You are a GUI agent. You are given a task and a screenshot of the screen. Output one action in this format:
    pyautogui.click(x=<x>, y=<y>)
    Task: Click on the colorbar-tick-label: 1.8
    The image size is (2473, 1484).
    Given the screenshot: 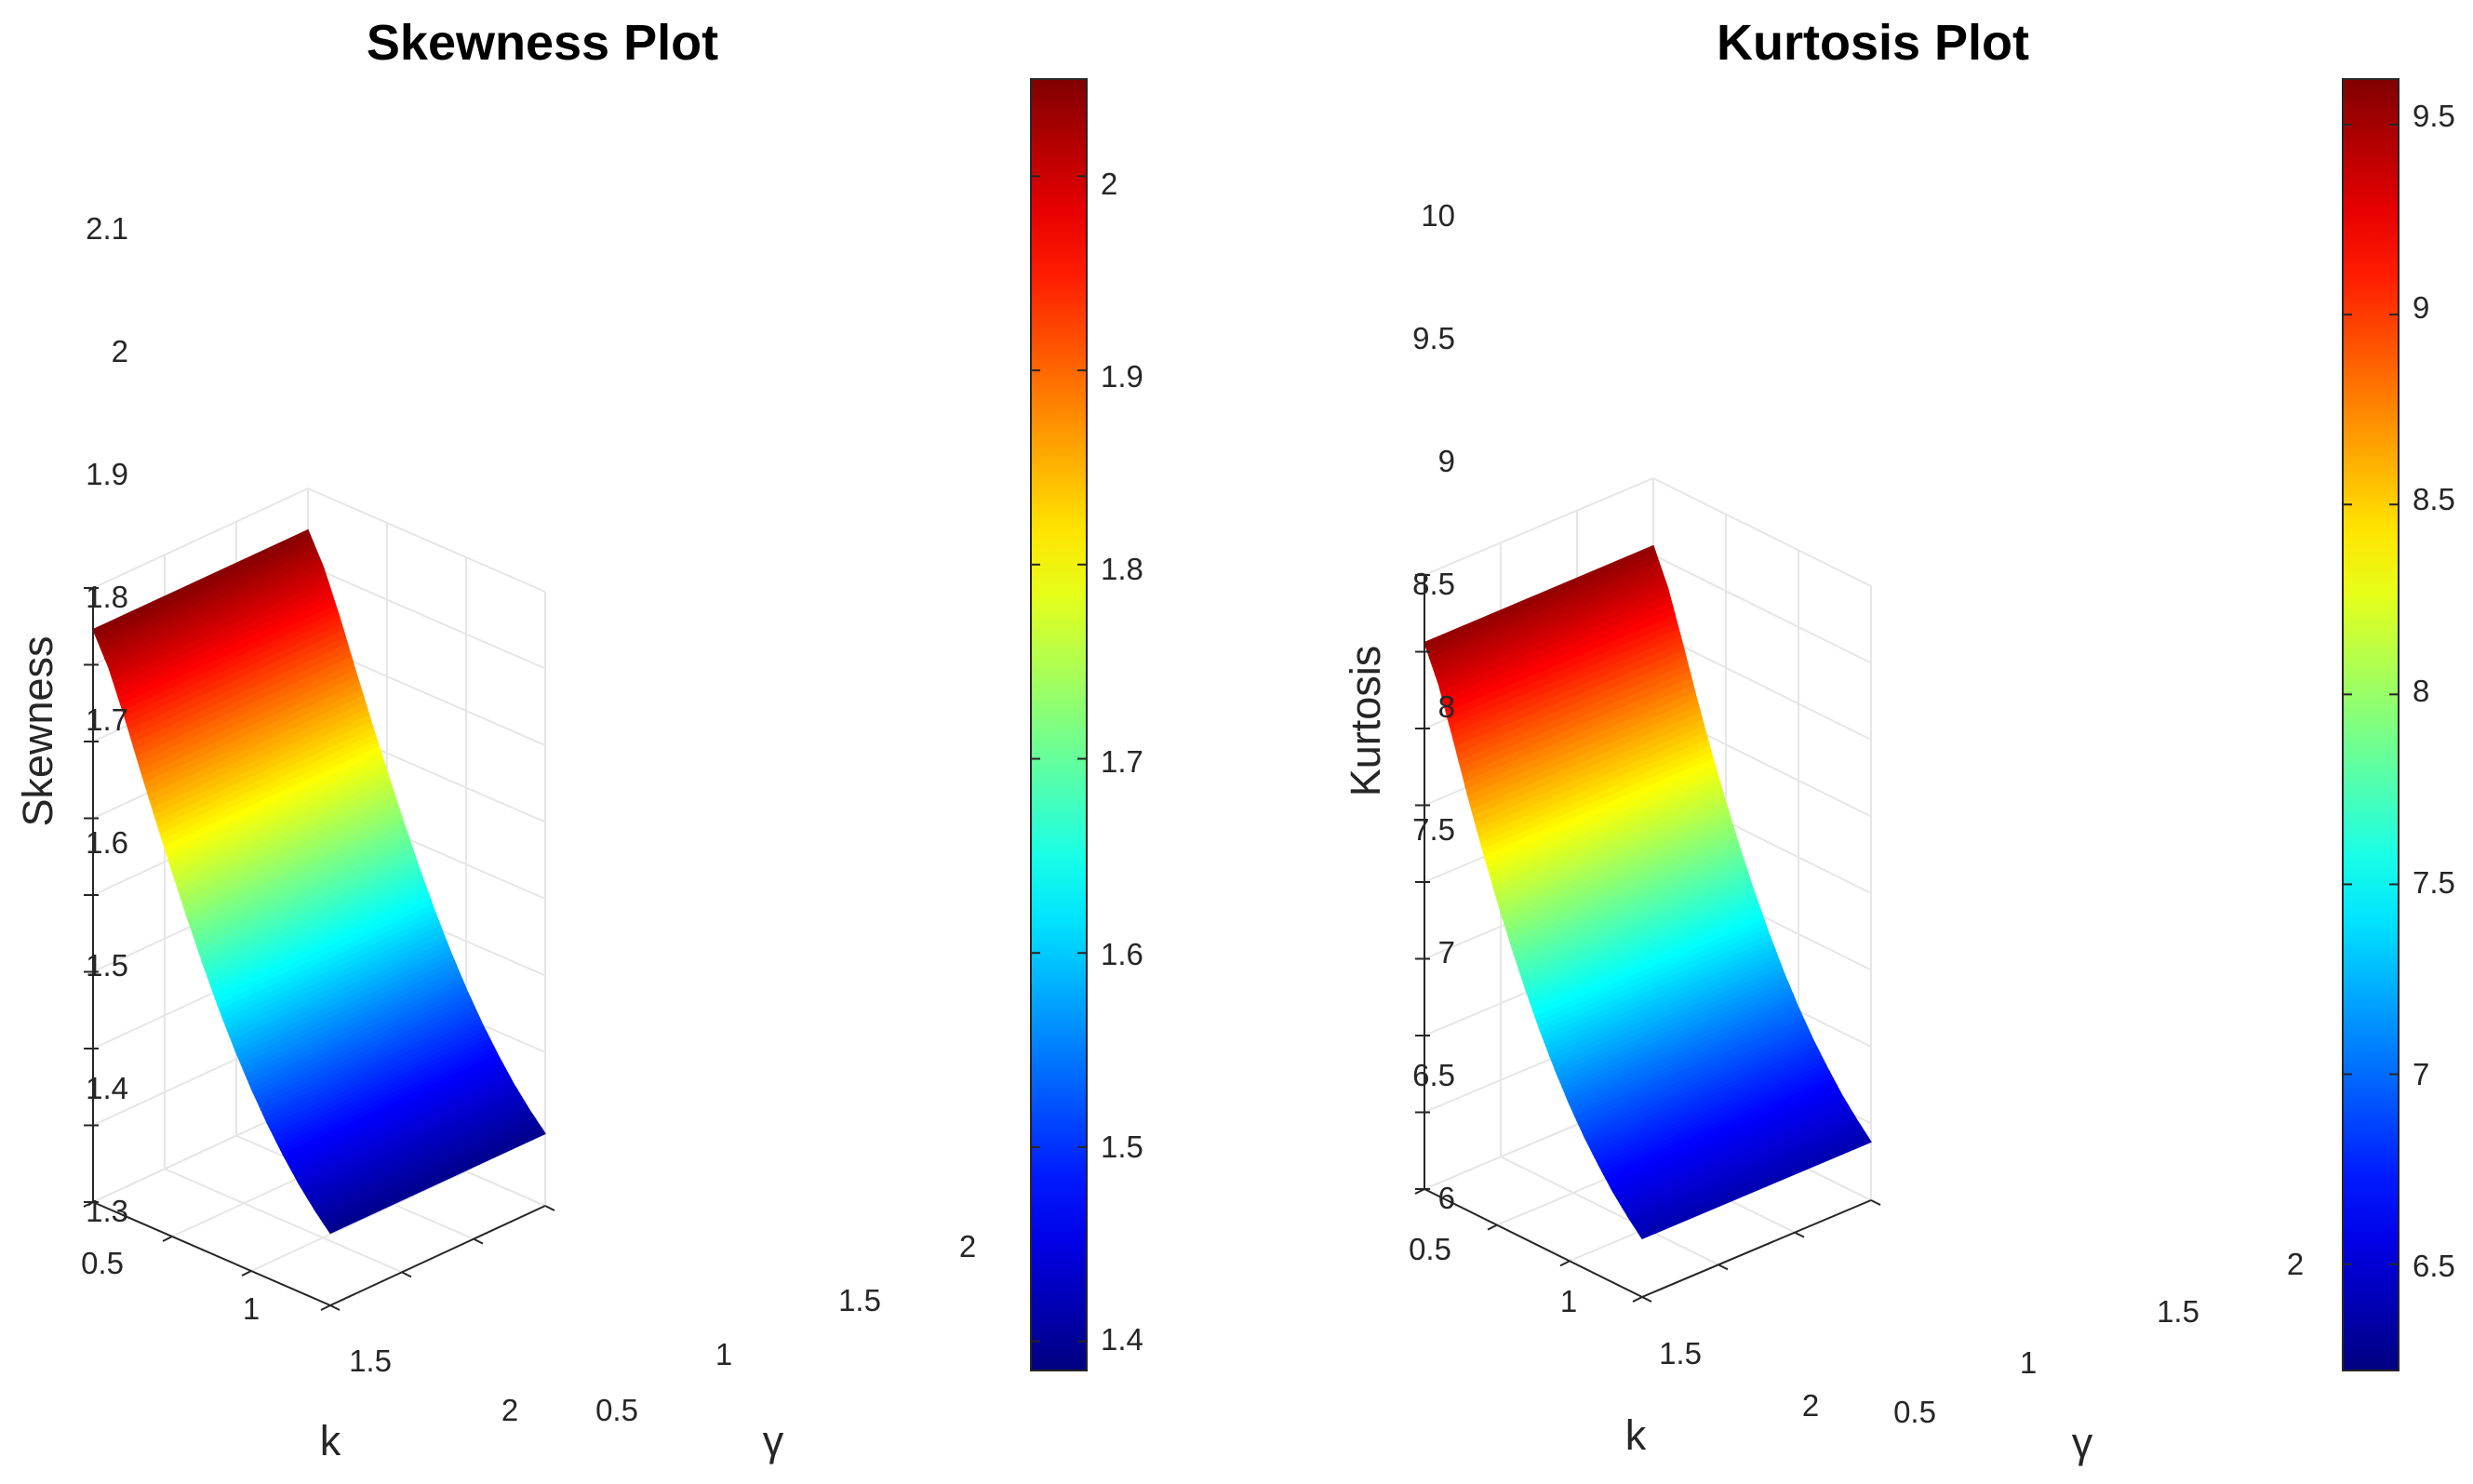 What is the action you would take?
    pyautogui.click(x=1122, y=569)
    